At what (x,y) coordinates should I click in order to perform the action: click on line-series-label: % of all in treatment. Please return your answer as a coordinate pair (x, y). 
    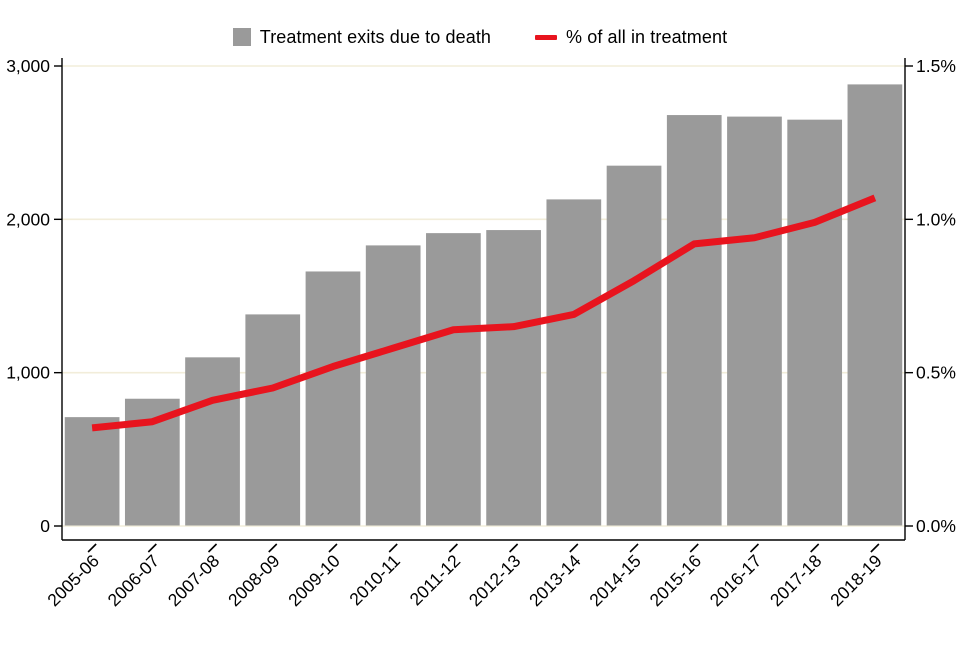
    Looking at the image, I should click on (647, 36).